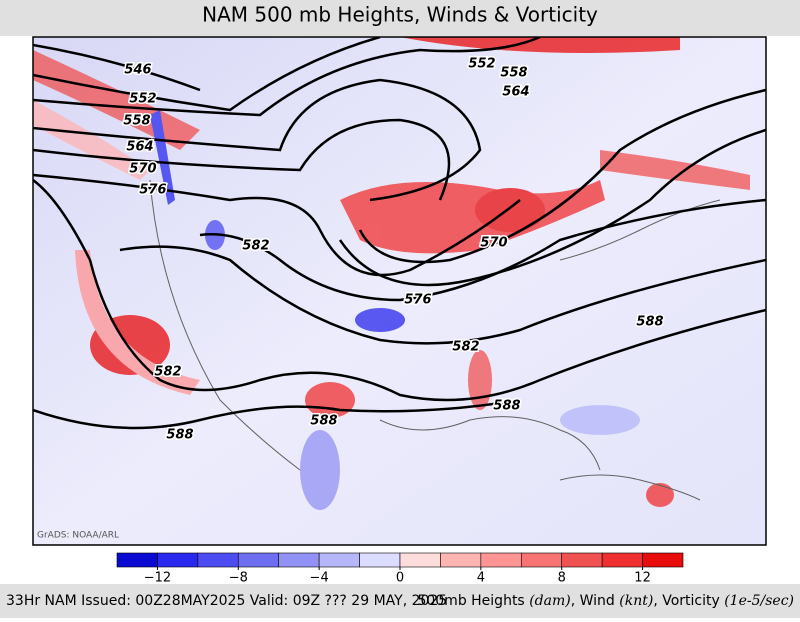  Describe the element at coordinates (550, 601) in the screenshot. I see `footer-right-part: (dam)` at that location.